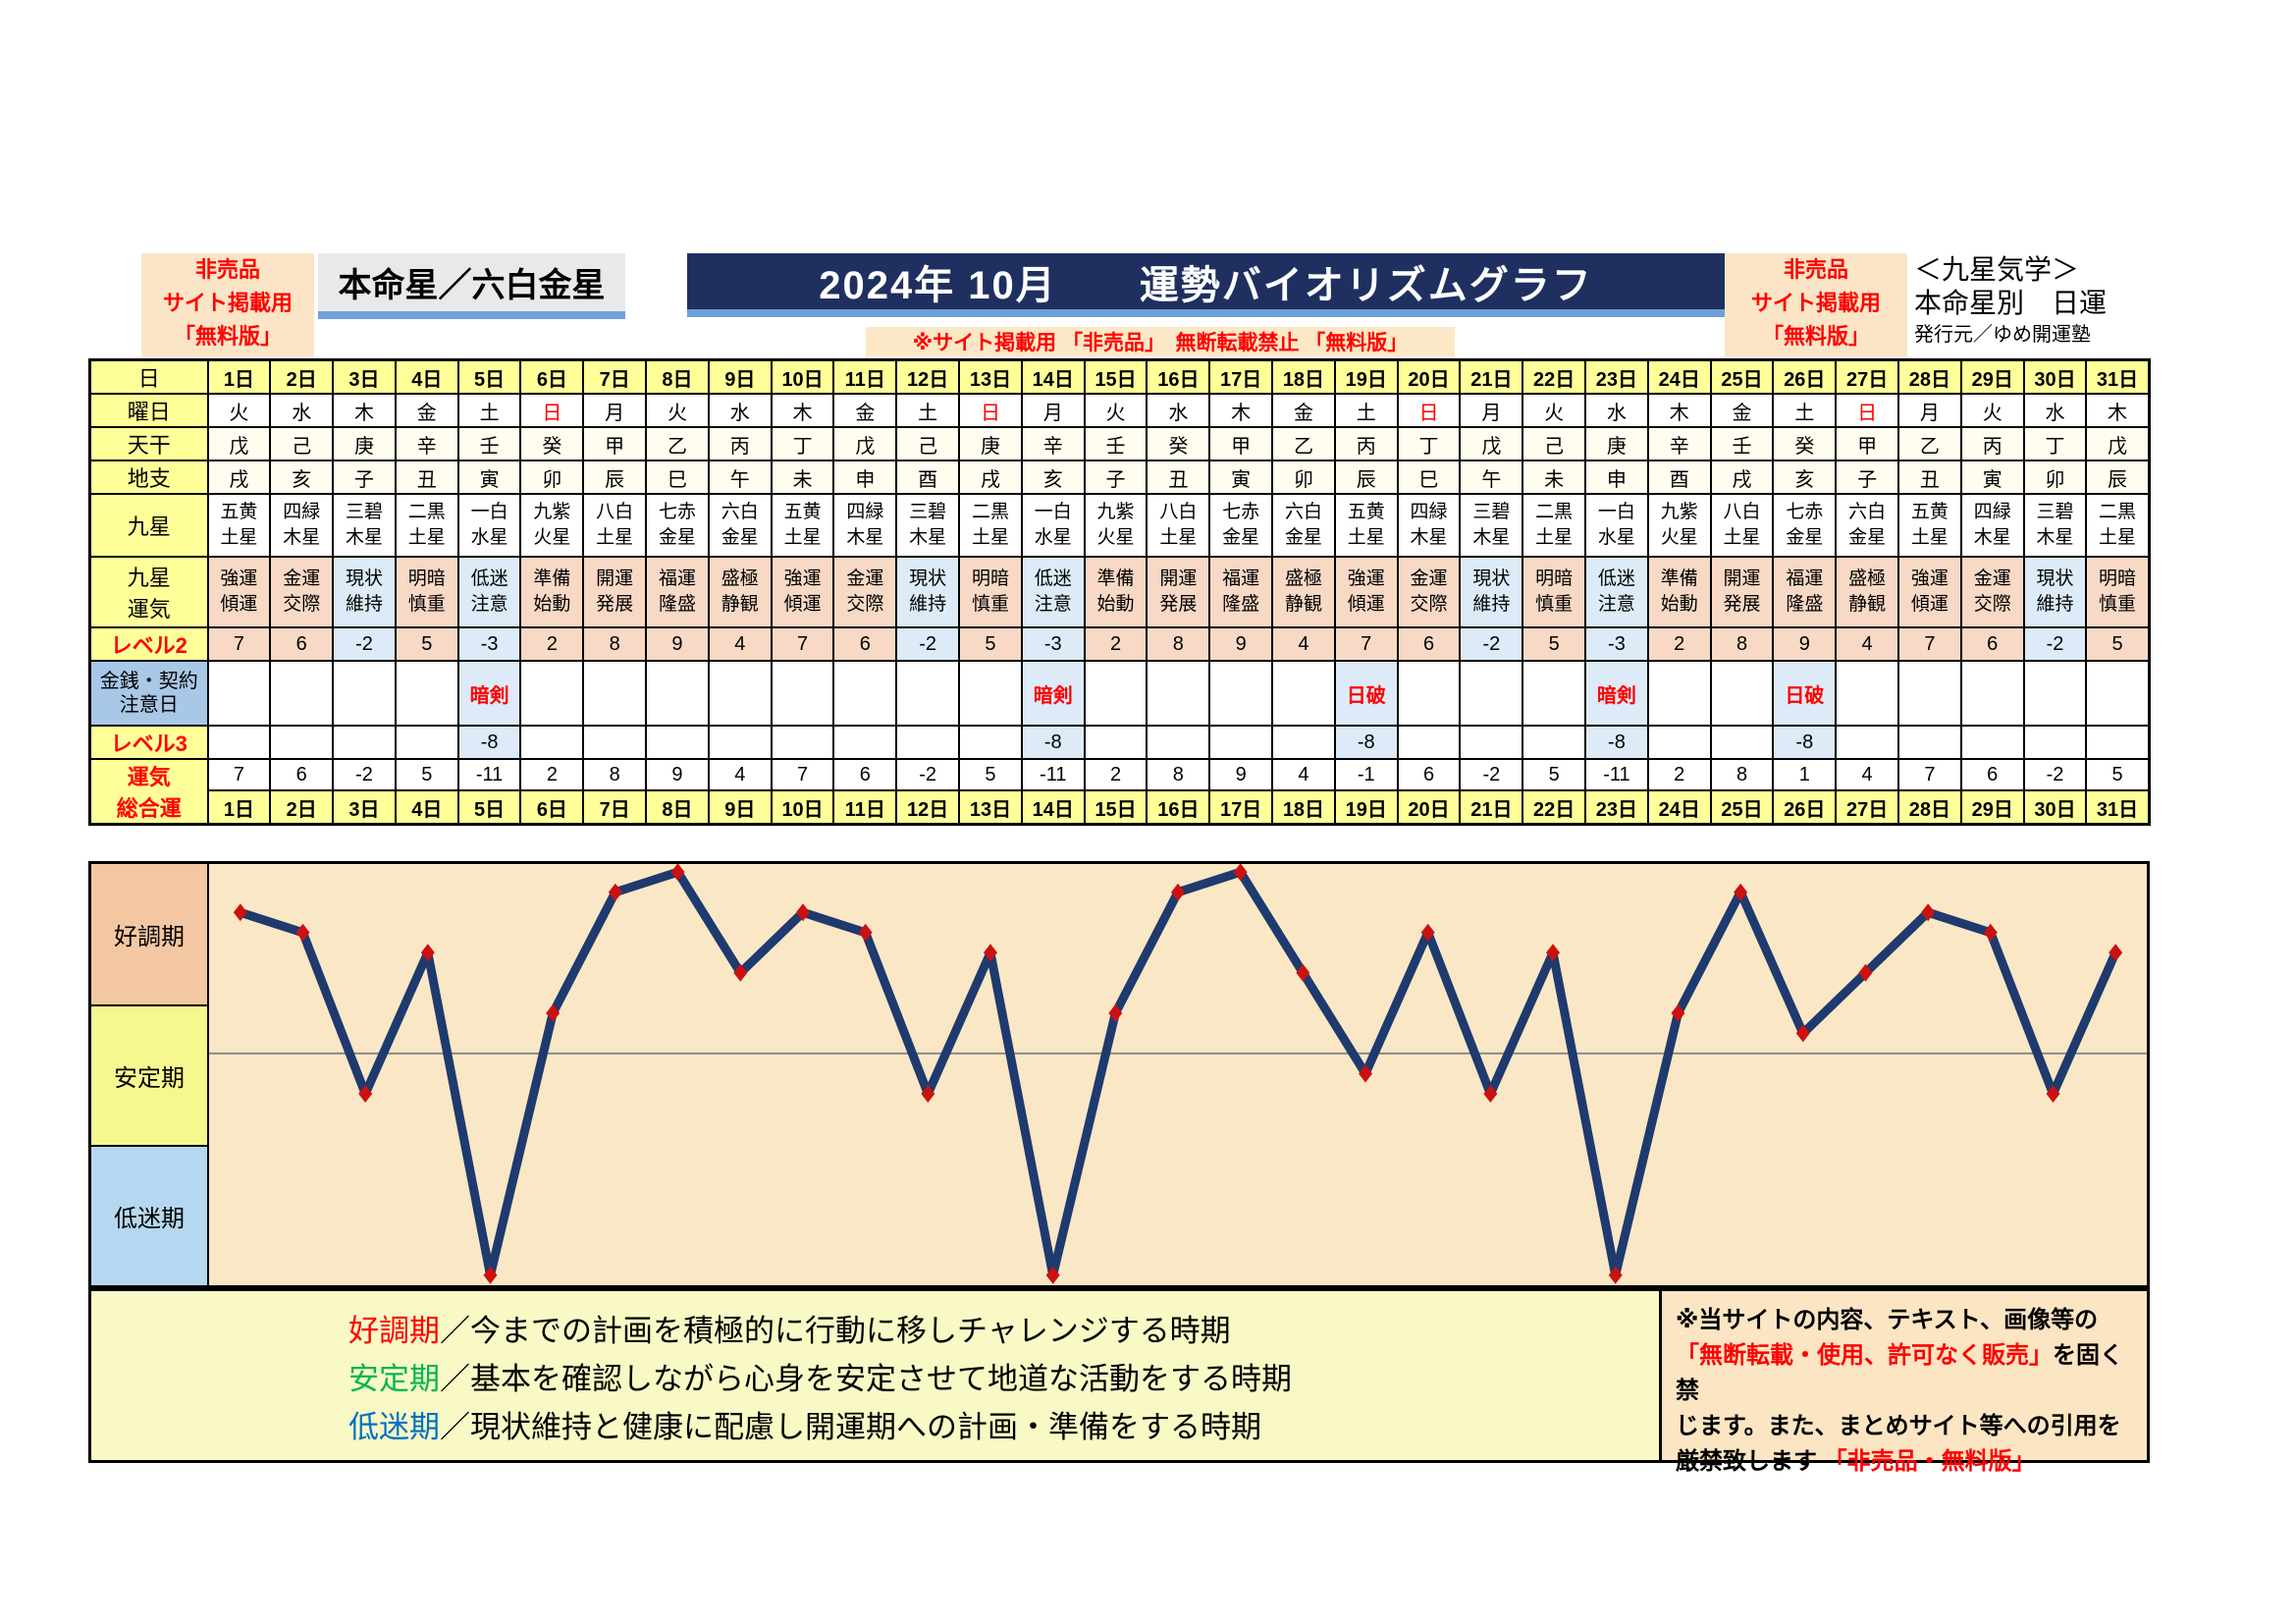 The width and height of the screenshot is (2296, 1624). Describe the element at coordinates (1868, 376) in the screenshot. I see `cell-day-header-27: 27日` at that location.